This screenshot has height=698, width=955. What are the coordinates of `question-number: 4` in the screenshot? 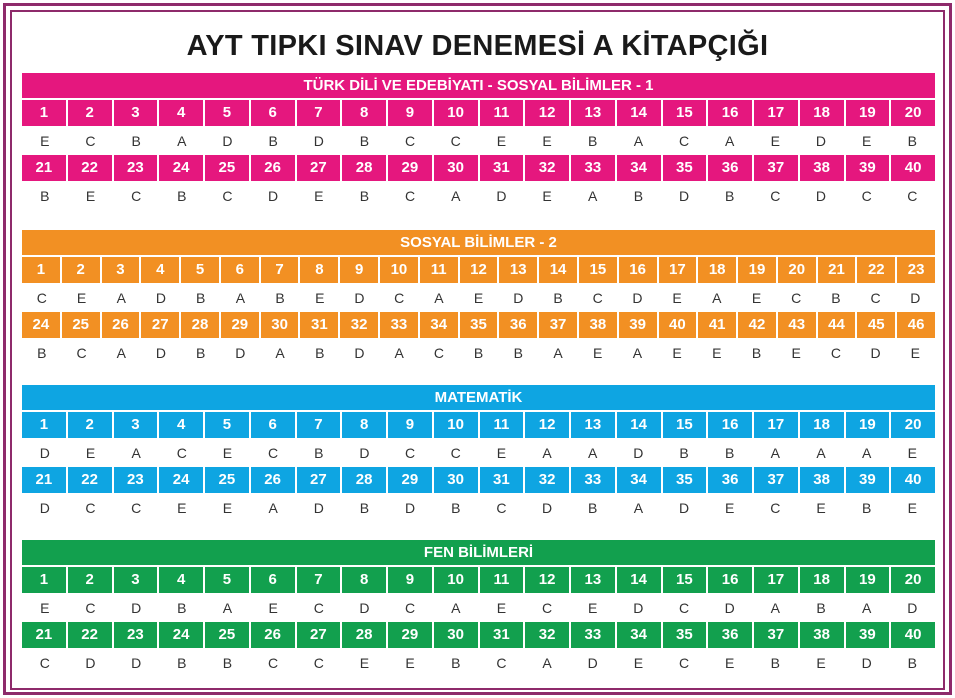 It's located at (180, 580).